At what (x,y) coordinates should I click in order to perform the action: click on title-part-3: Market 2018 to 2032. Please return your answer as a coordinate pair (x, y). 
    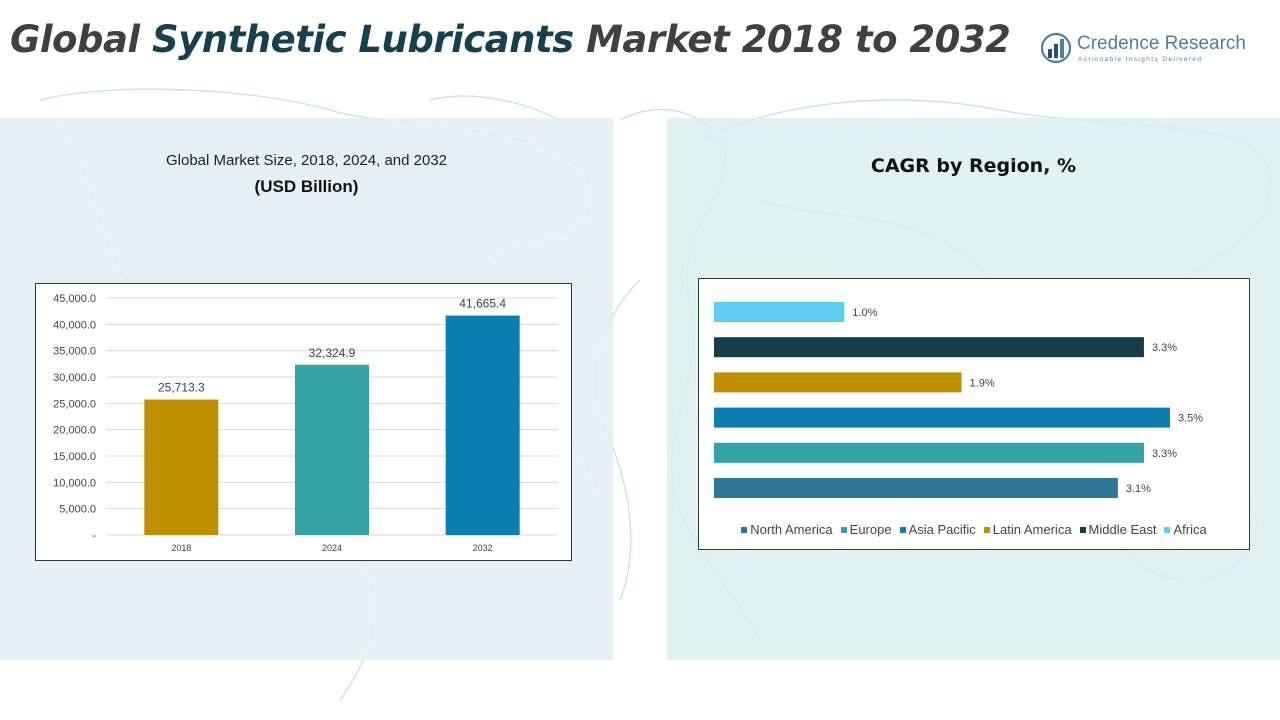
    Looking at the image, I should click on (792, 39).